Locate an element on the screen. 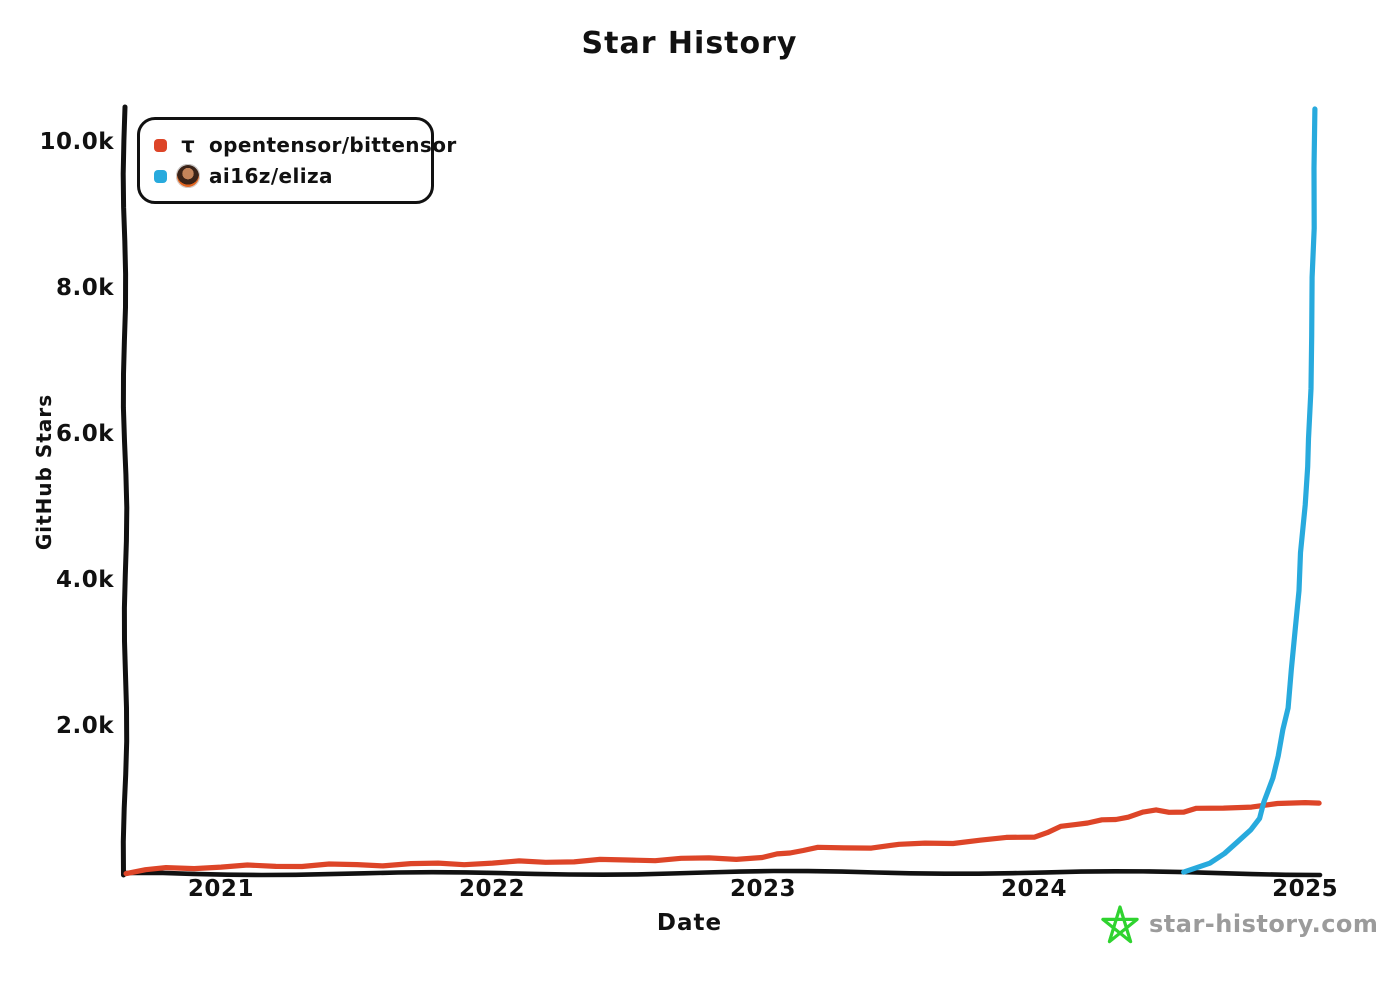 Image resolution: width=1379 pixels, height=984 pixels. eliza-avatar-icon is located at coordinates (188, 176).